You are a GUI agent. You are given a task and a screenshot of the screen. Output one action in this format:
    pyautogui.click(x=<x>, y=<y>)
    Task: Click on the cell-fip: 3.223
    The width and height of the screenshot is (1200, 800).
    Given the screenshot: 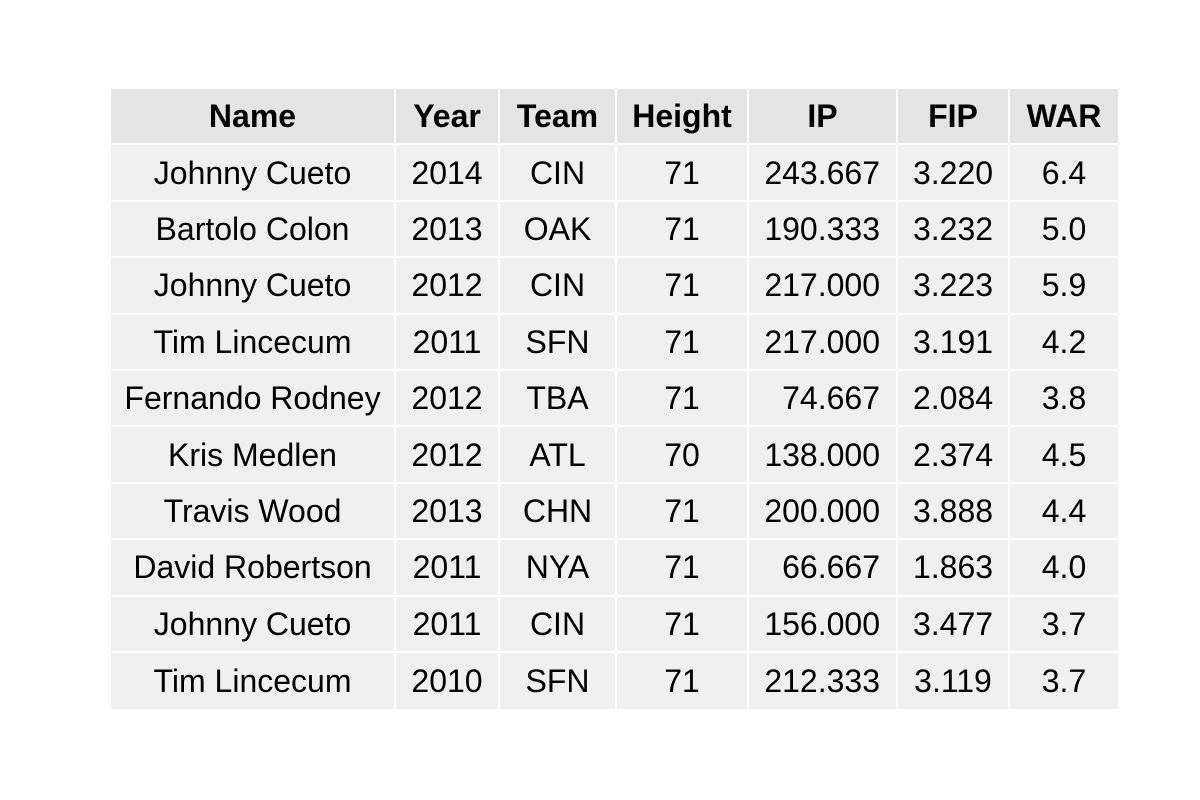 What is the action you would take?
    pyautogui.click(x=954, y=286)
    